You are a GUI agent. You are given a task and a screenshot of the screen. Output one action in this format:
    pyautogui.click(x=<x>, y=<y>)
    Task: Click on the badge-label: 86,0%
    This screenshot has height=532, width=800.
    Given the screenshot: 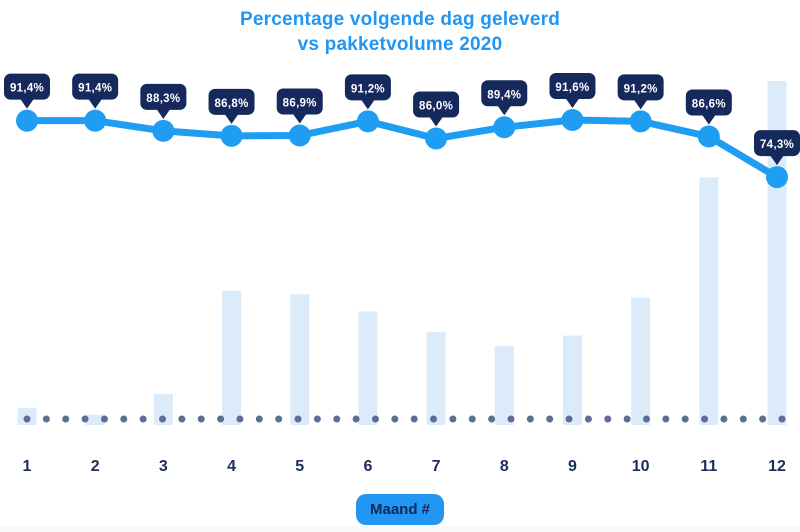 What is the action you would take?
    pyautogui.click(x=436, y=106)
    